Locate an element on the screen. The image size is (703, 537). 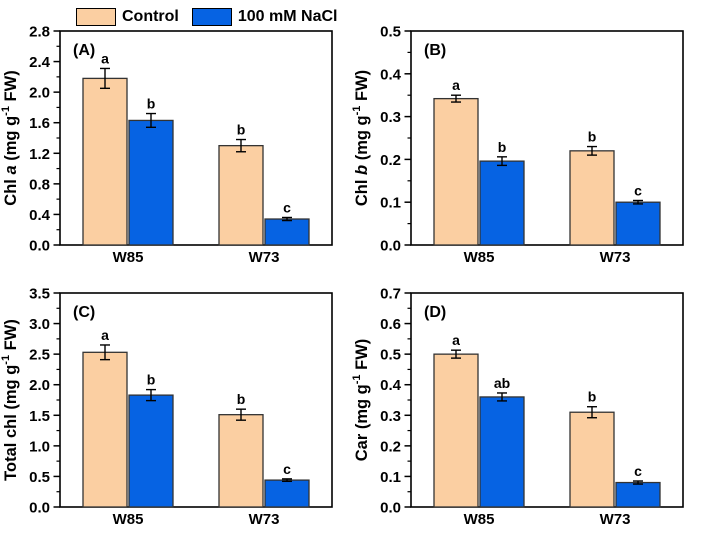
panel-label: (B) is located at coordinates (435, 50).